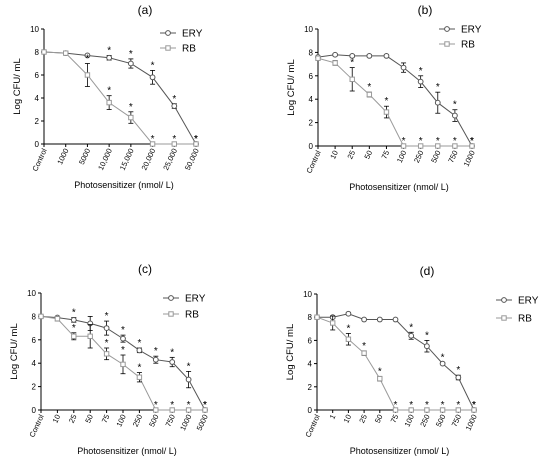  I want to click on x-tick-label: 5000, so click(202, 422).